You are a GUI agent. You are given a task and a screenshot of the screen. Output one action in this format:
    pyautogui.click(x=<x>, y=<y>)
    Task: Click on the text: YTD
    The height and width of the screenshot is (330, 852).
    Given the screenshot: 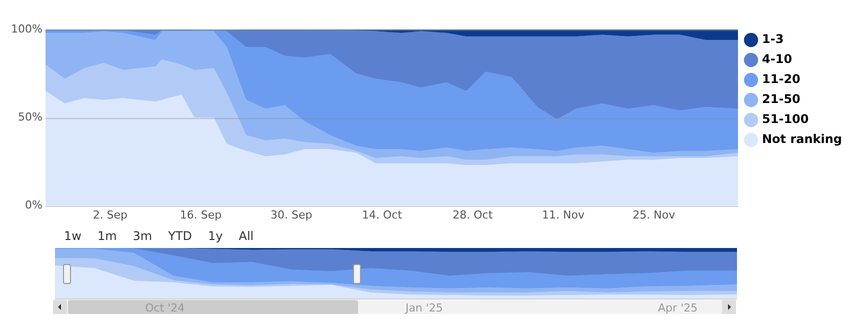 What is the action you would take?
    pyautogui.click(x=180, y=236)
    